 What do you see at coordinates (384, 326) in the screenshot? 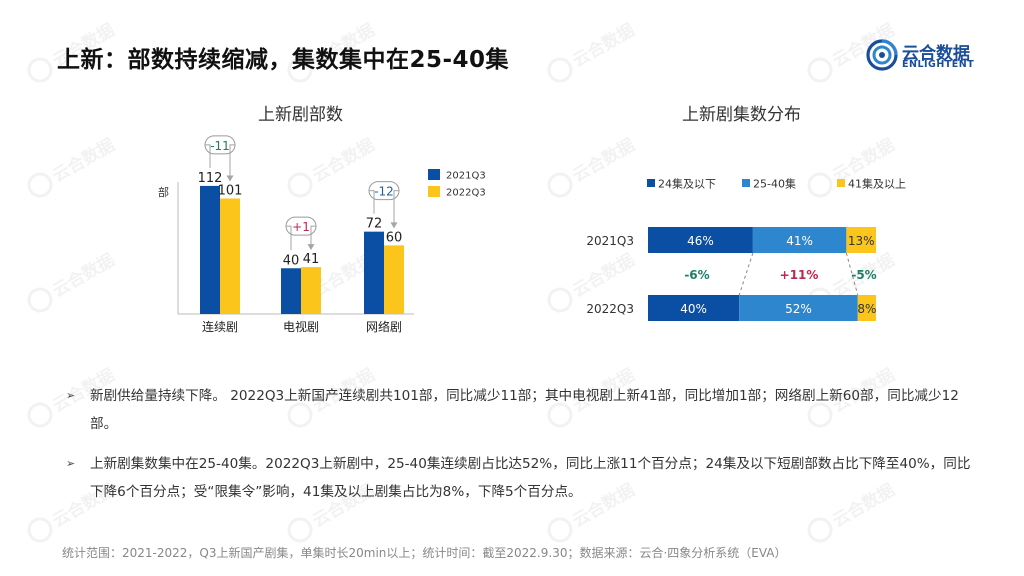
I see `category-label: 网络剧` at bounding box center [384, 326].